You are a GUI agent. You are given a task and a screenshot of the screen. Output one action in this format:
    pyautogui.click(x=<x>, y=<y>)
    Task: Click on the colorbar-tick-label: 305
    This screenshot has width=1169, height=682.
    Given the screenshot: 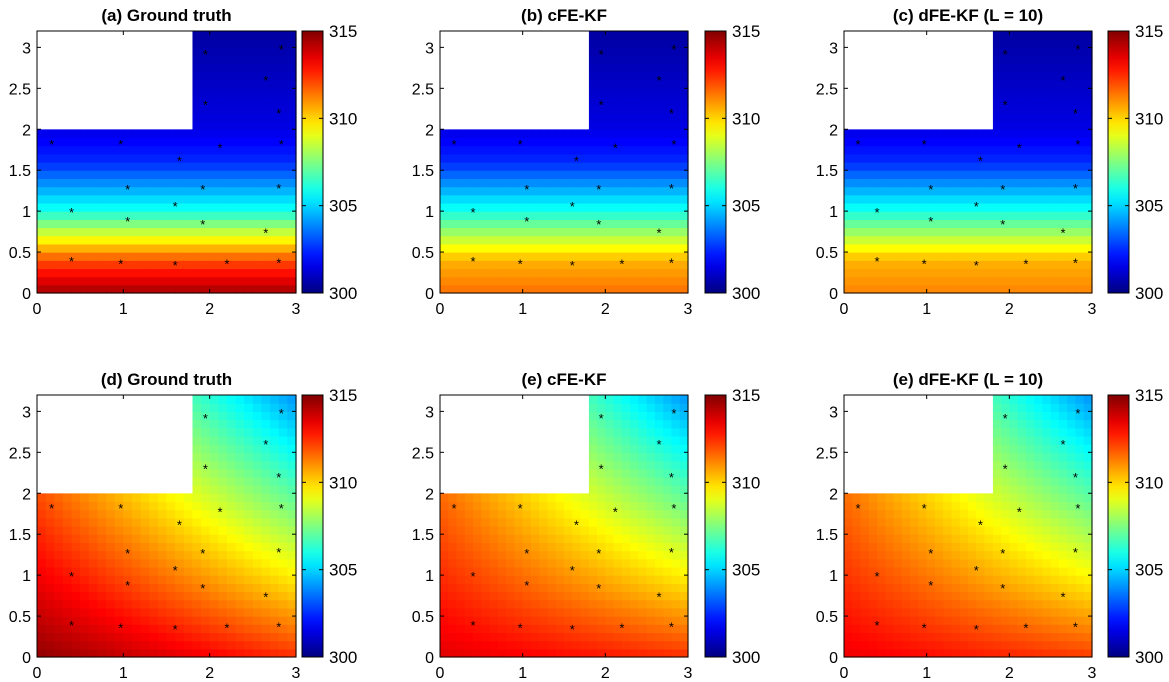 What is the action you would take?
    pyautogui.click(x=343, y=206)
    